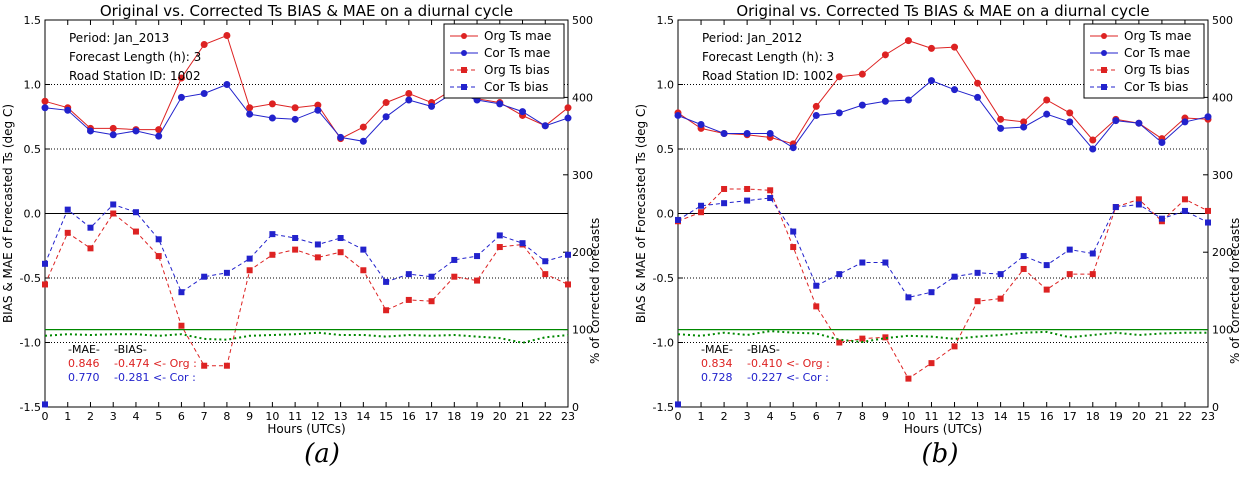  I want to click on summary-org-bias: -0.474 <- Org :, so click(155, 363).